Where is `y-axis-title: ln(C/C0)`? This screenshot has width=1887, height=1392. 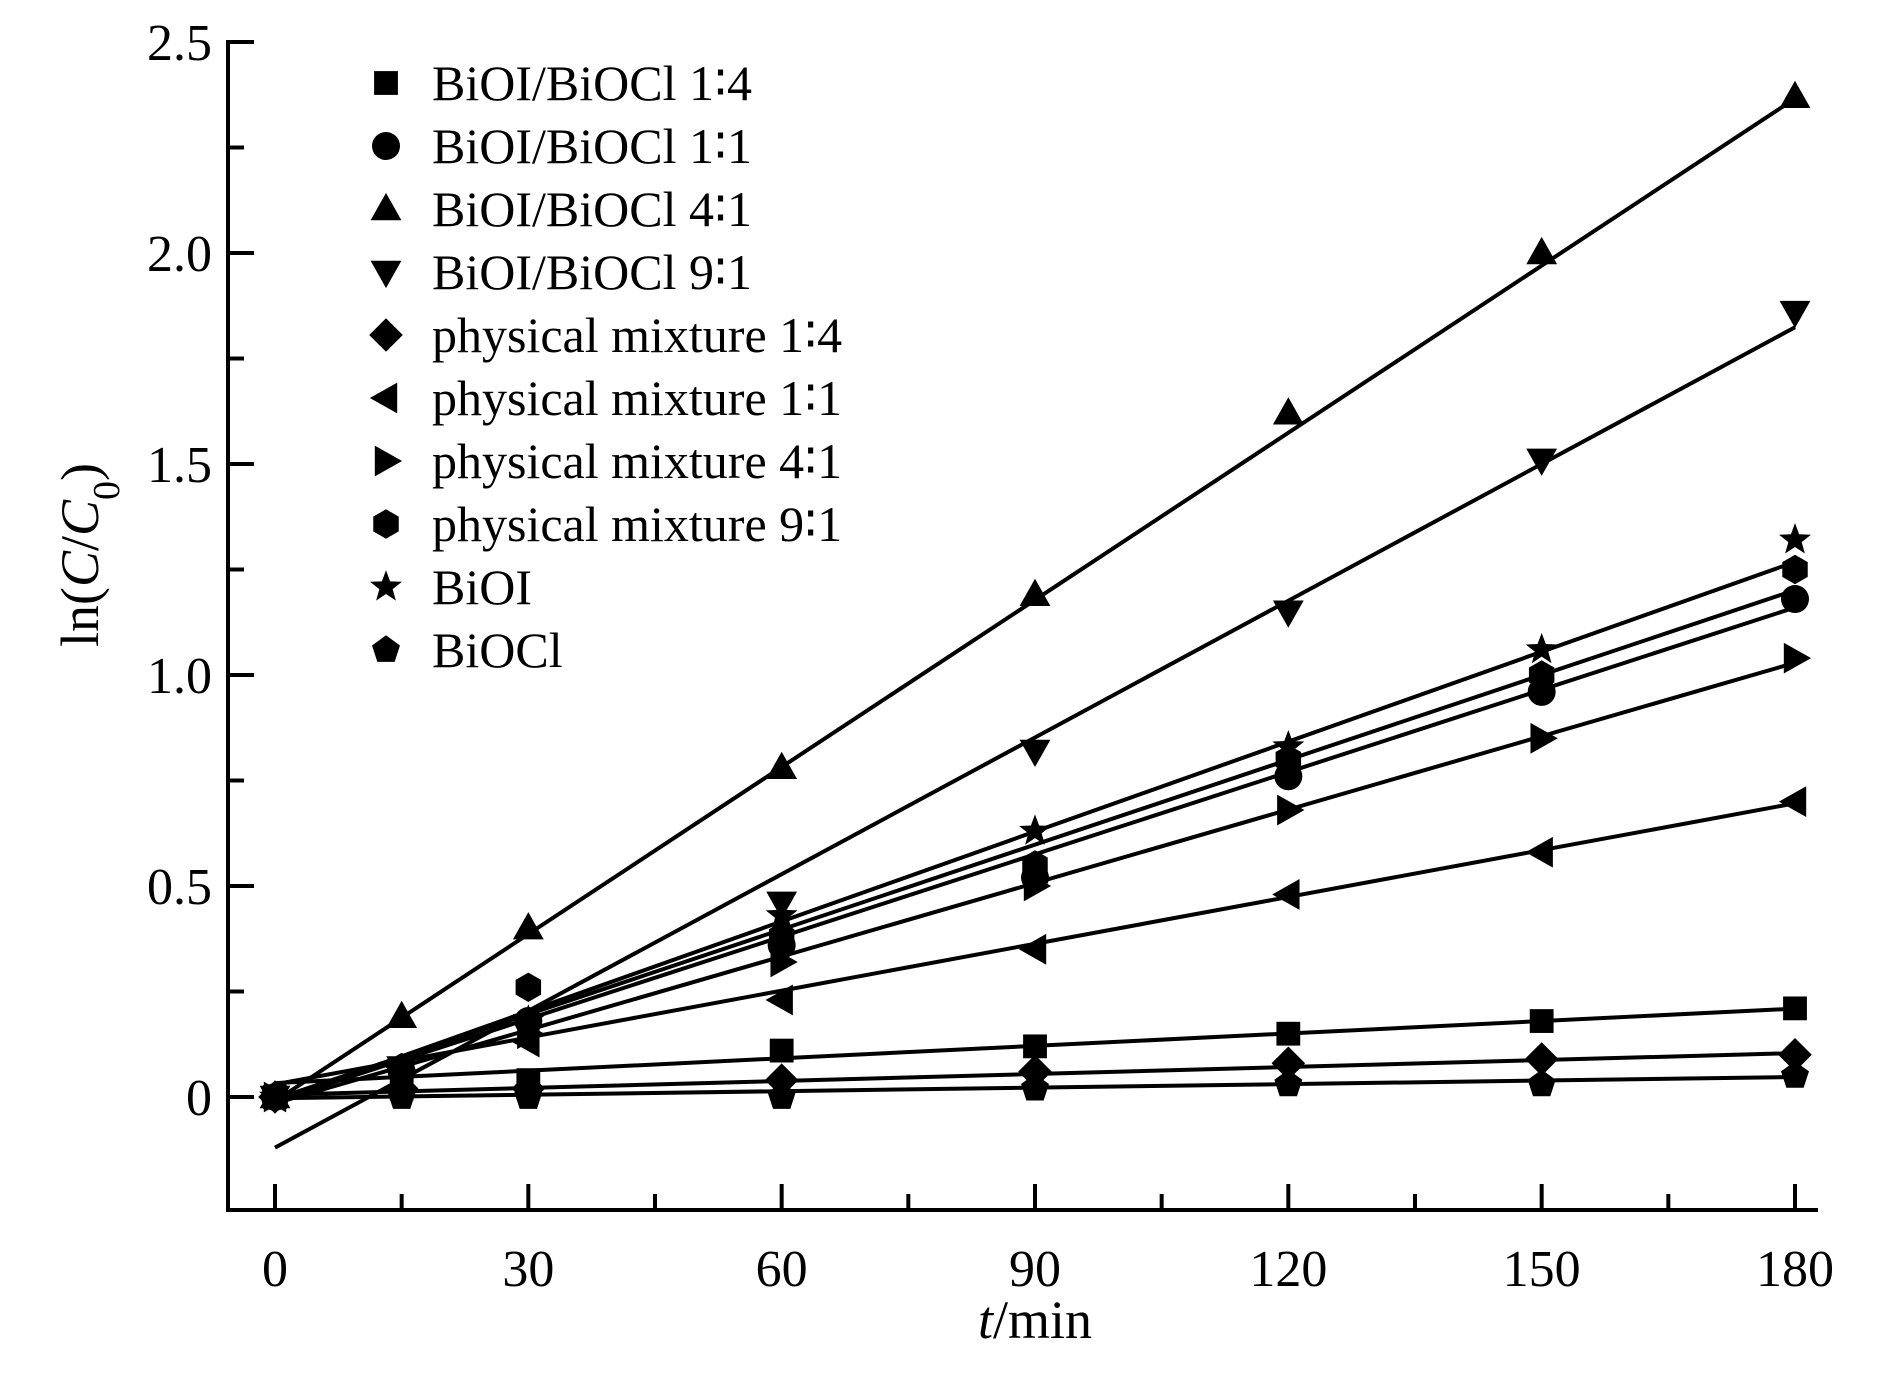 y-axis-title: ln(C/C0) is located at coordinates (89, 555).